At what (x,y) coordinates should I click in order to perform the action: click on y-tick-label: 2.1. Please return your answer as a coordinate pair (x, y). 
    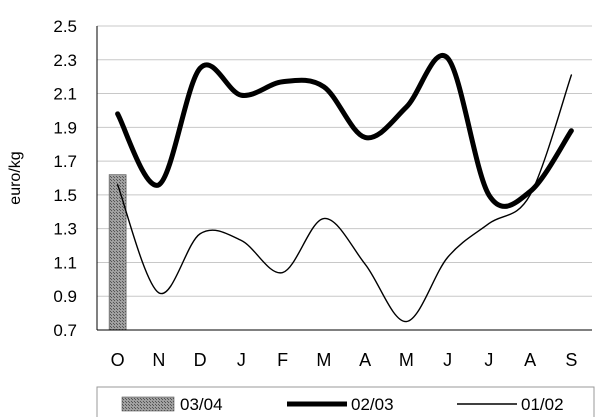
    Looking at the image, I should click on (65, 94).